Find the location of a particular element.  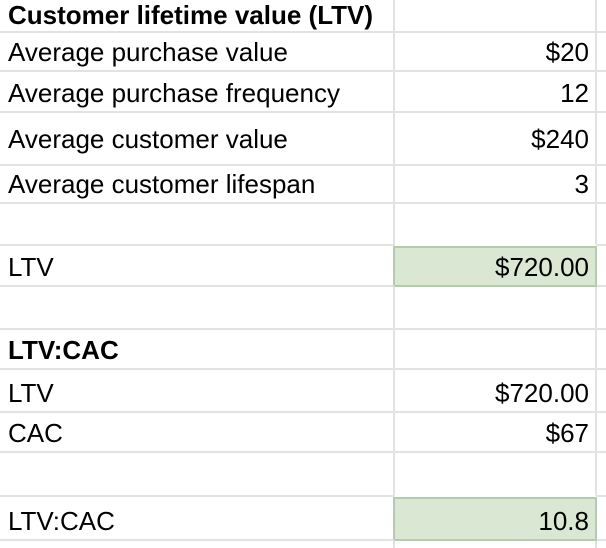

table-row-ltv-cac-result: LTV:CAC 10.8 is located at coordinates (303, 519).